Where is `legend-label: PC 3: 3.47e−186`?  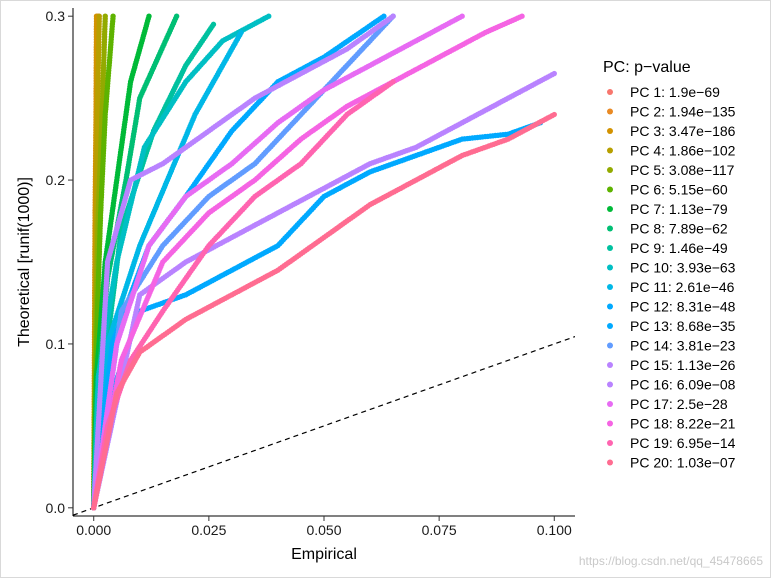
legend-label: PC 3: 3.47e−186 is located at coordinates (683, 131).